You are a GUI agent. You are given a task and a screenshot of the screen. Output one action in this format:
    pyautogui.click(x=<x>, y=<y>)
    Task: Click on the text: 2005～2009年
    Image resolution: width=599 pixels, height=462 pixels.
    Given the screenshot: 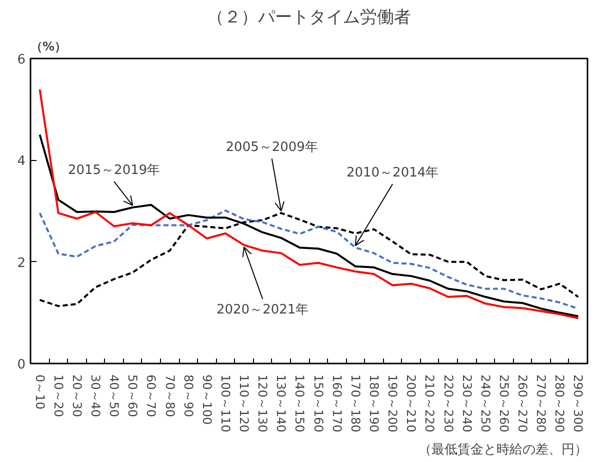 What is the action you would take?
    pyautogui.click(x=272, y=147)
    